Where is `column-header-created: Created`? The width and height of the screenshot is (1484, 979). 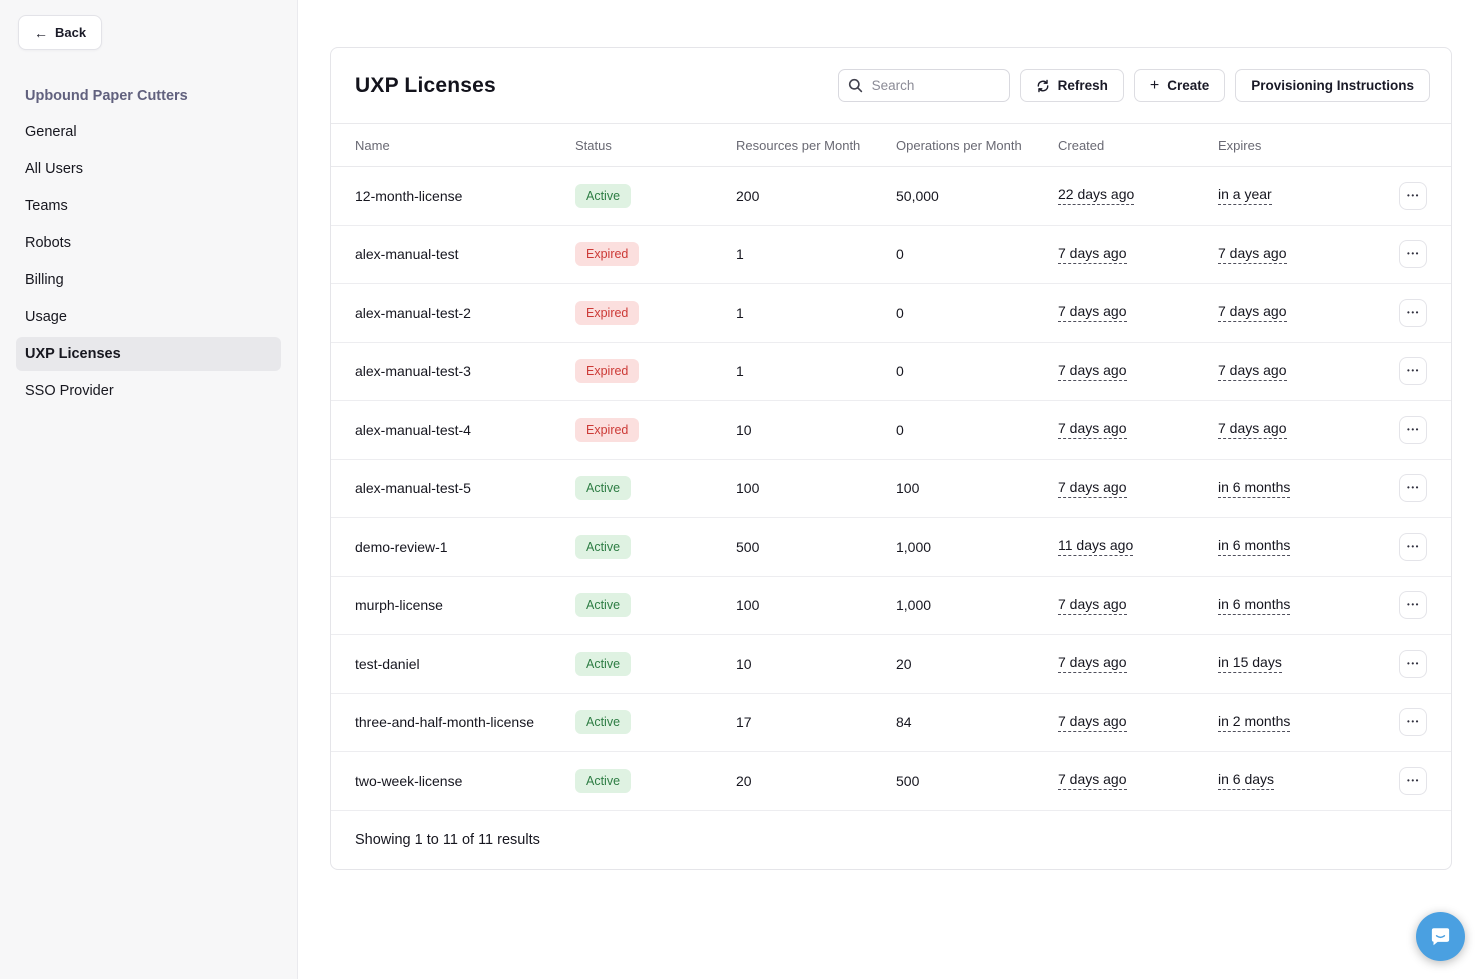
column-header-created: Created is located at coordinates (1081, 145).